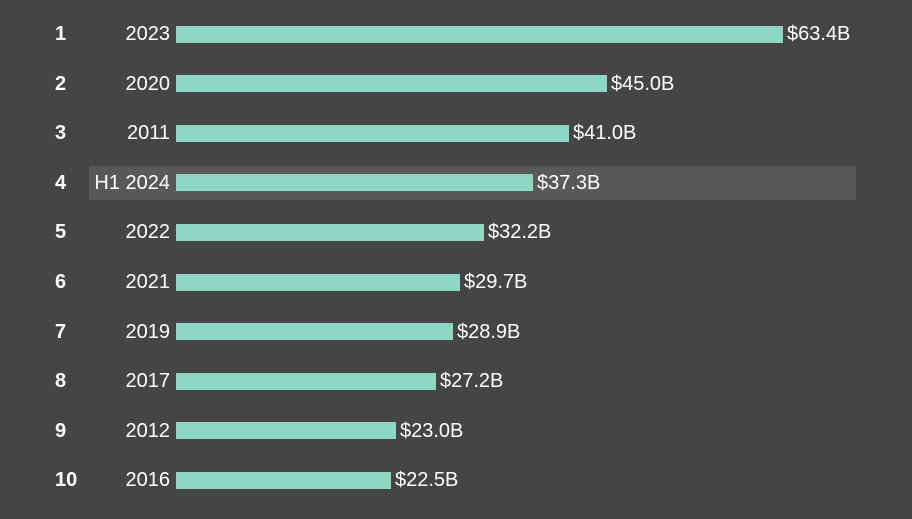  Describe the element at coordinates (148, 83) in the screenshot. I see `category-label: 2020` at that location.